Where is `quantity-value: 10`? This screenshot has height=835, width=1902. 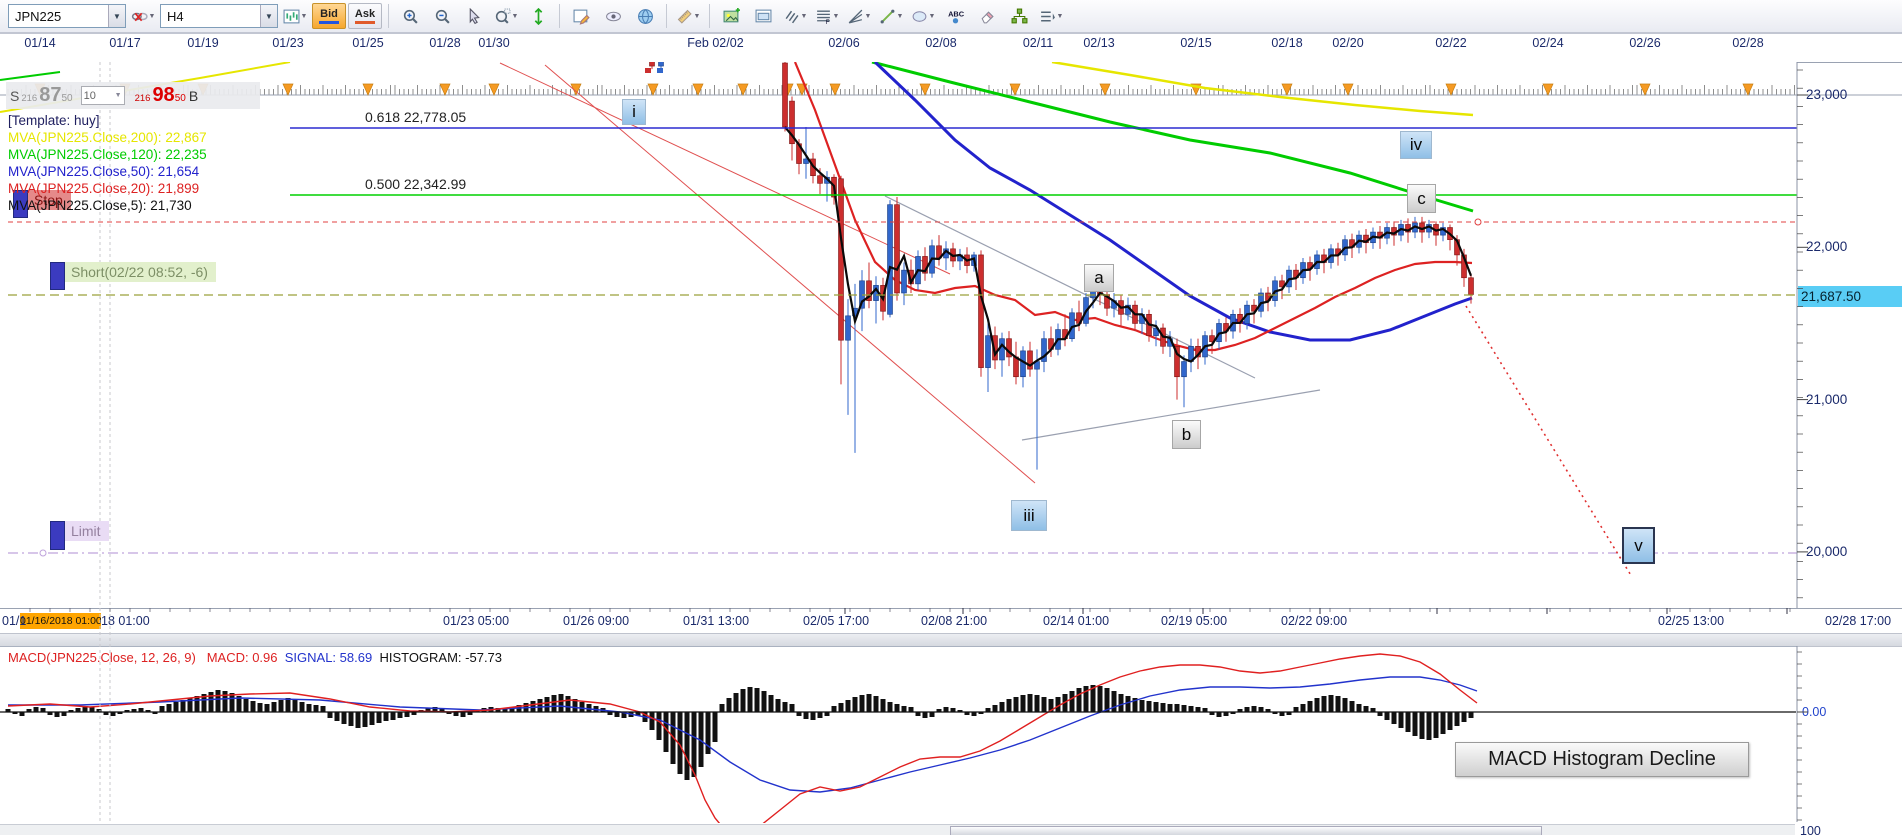
quantity-value: 10 is located at coordinates (89, 95).